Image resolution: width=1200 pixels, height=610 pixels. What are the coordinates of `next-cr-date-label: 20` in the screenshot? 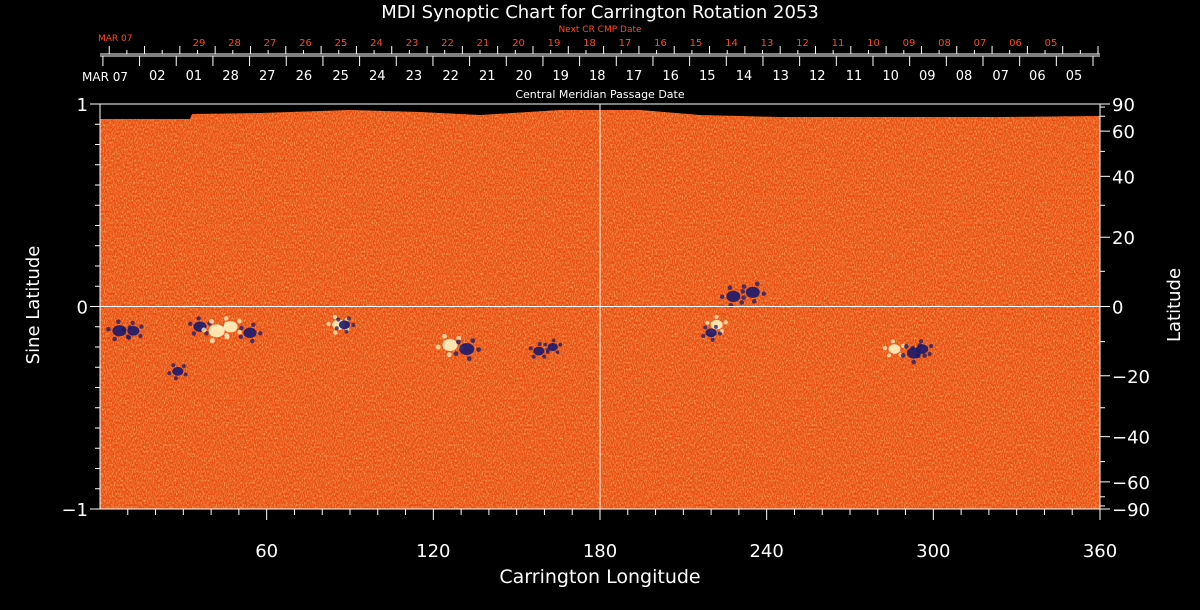 It's located at (518, 43).